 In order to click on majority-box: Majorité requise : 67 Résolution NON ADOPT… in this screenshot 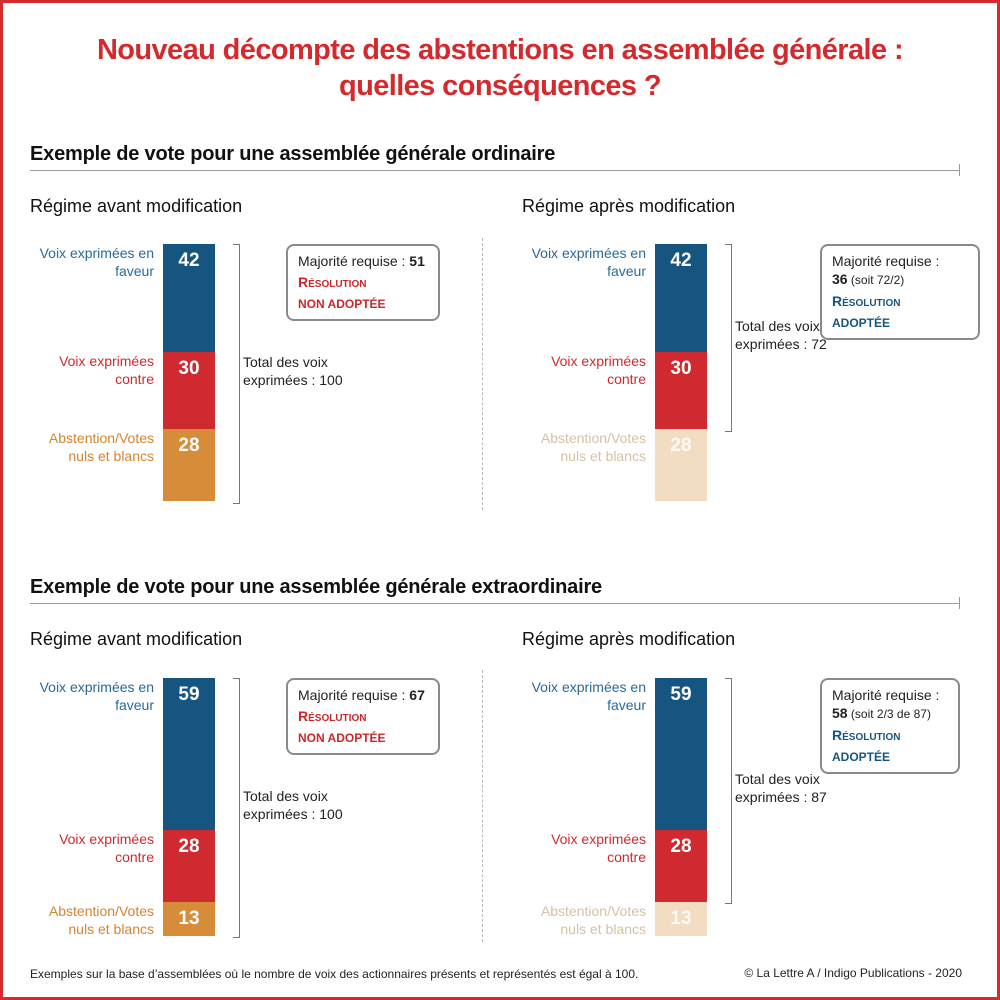, I will do `click(363, 716)`.